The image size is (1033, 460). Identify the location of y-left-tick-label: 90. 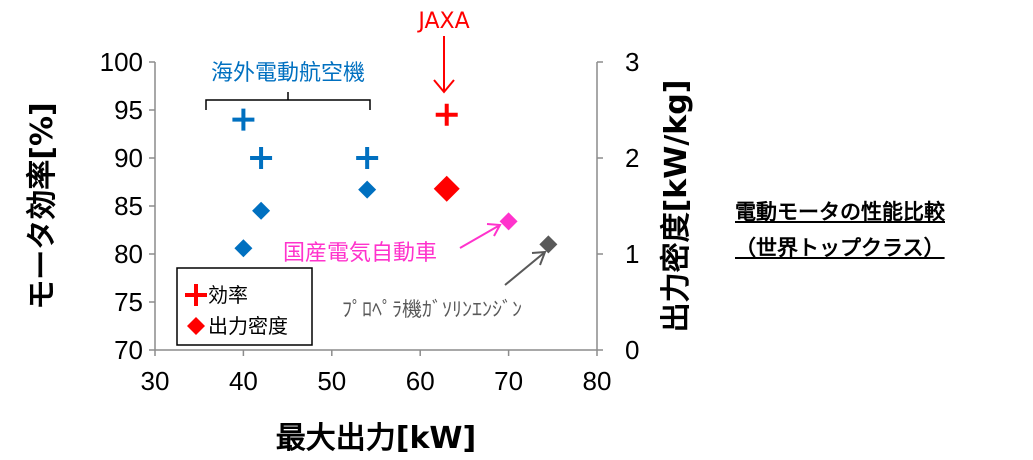
(128, 158).